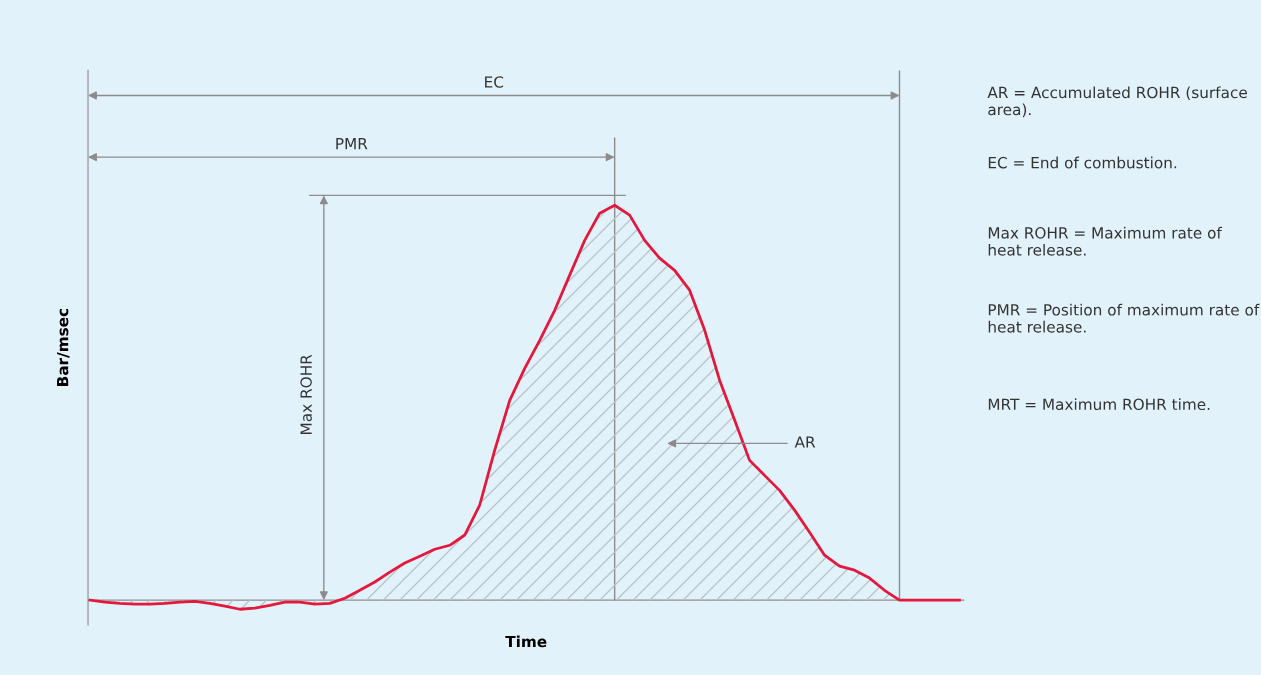  Describe the element at coordinates (805, 442) in the screenshot. I see `annotation: AR` at that location.